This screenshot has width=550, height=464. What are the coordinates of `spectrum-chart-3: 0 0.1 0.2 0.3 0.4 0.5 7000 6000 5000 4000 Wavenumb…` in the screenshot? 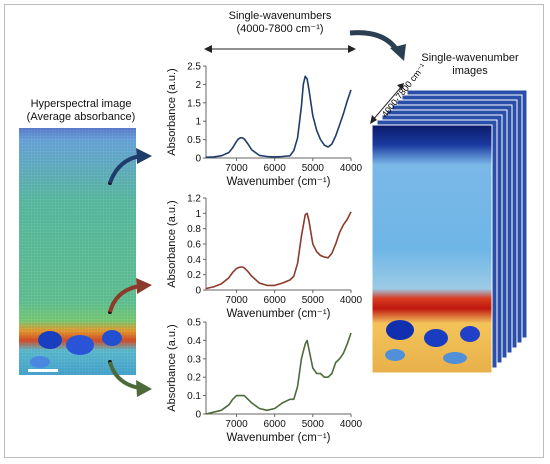 It's located at (264, 381).